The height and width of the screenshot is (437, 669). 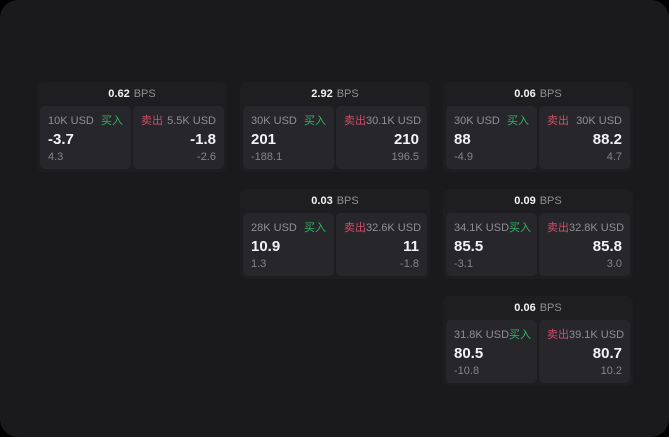 What do you see at coordinates (406, 139) in the screenshot?
I see `sell-price: 210` at bounding box center [406, 139].